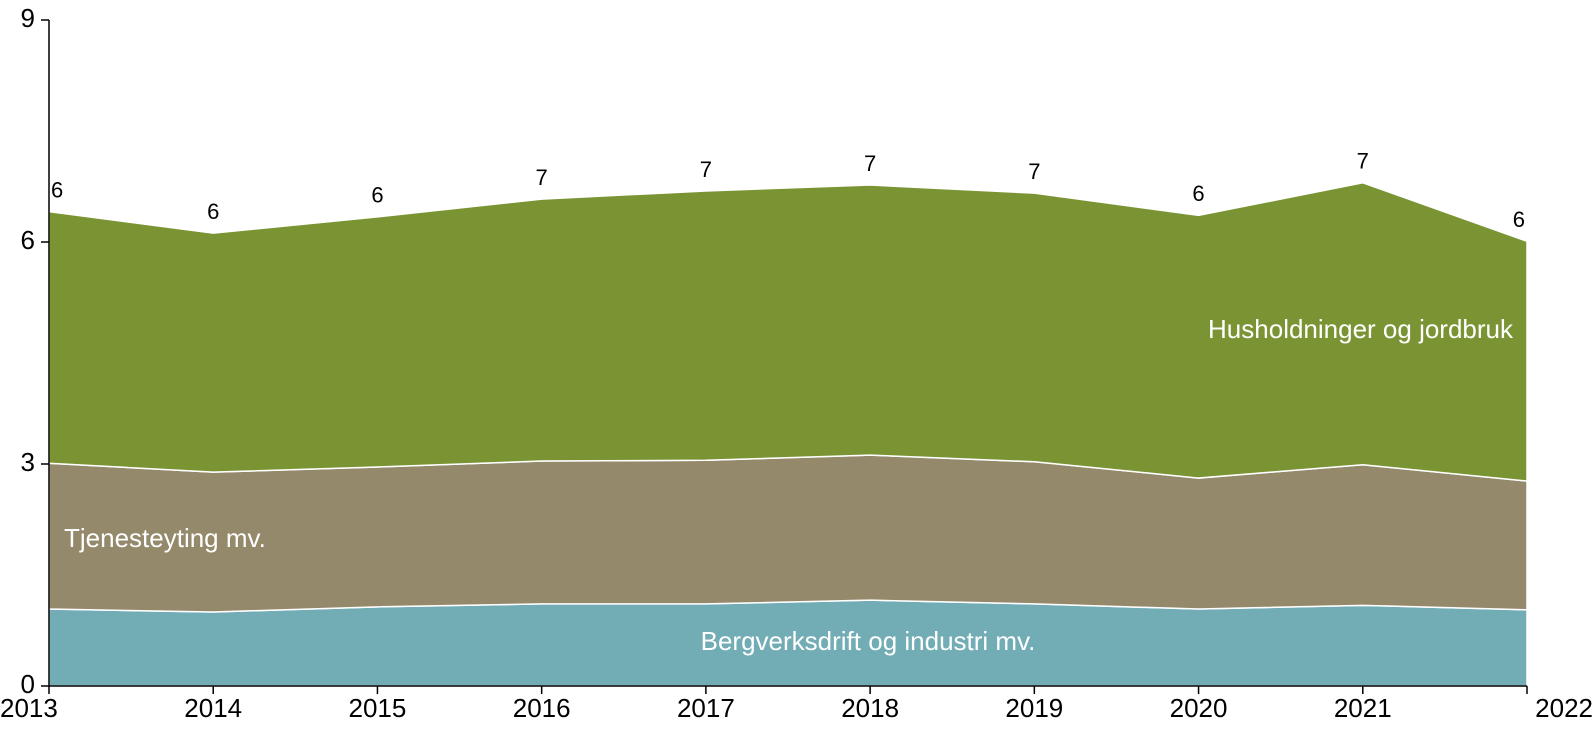 The image size is (1593, 742). I want to click on x-tick-label: 2022, so click(1564, 708).